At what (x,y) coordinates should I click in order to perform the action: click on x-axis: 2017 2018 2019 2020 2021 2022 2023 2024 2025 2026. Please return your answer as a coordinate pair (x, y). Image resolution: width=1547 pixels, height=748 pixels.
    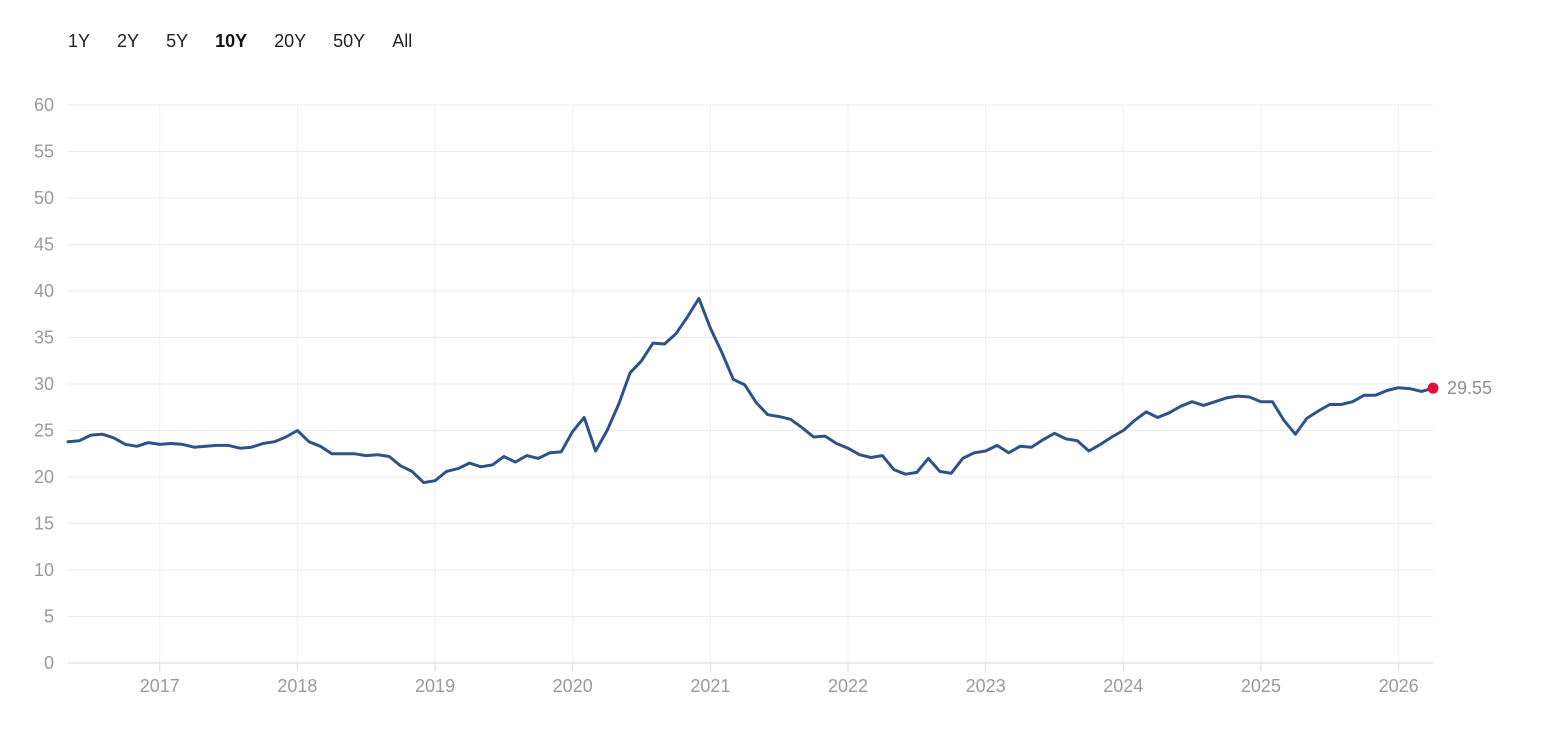
    Looking at the image, I should click on (750, 679).